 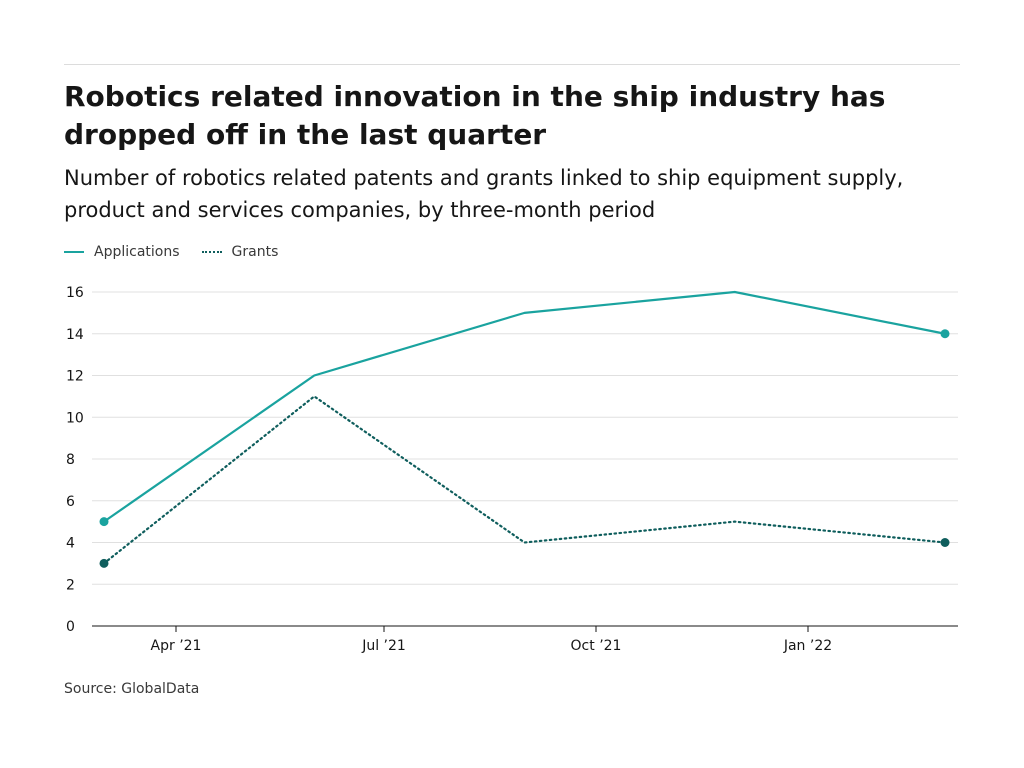 I want to click on y-tick-label: 2, so click(x=70, y=585).